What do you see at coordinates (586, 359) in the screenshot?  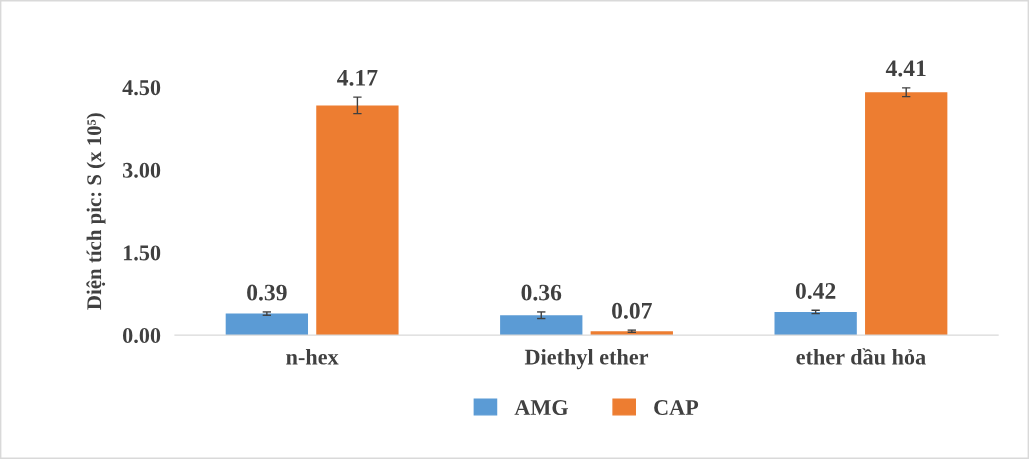 I see `x-tick-label: Diethyl ether` at bounding box center [586, 359].